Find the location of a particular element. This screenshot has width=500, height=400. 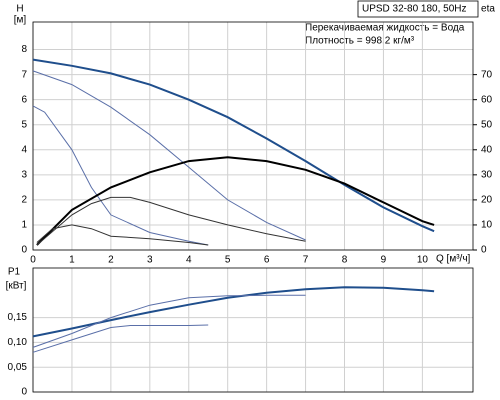

y2-axis-label: eta is located at coordinates (488, 9).